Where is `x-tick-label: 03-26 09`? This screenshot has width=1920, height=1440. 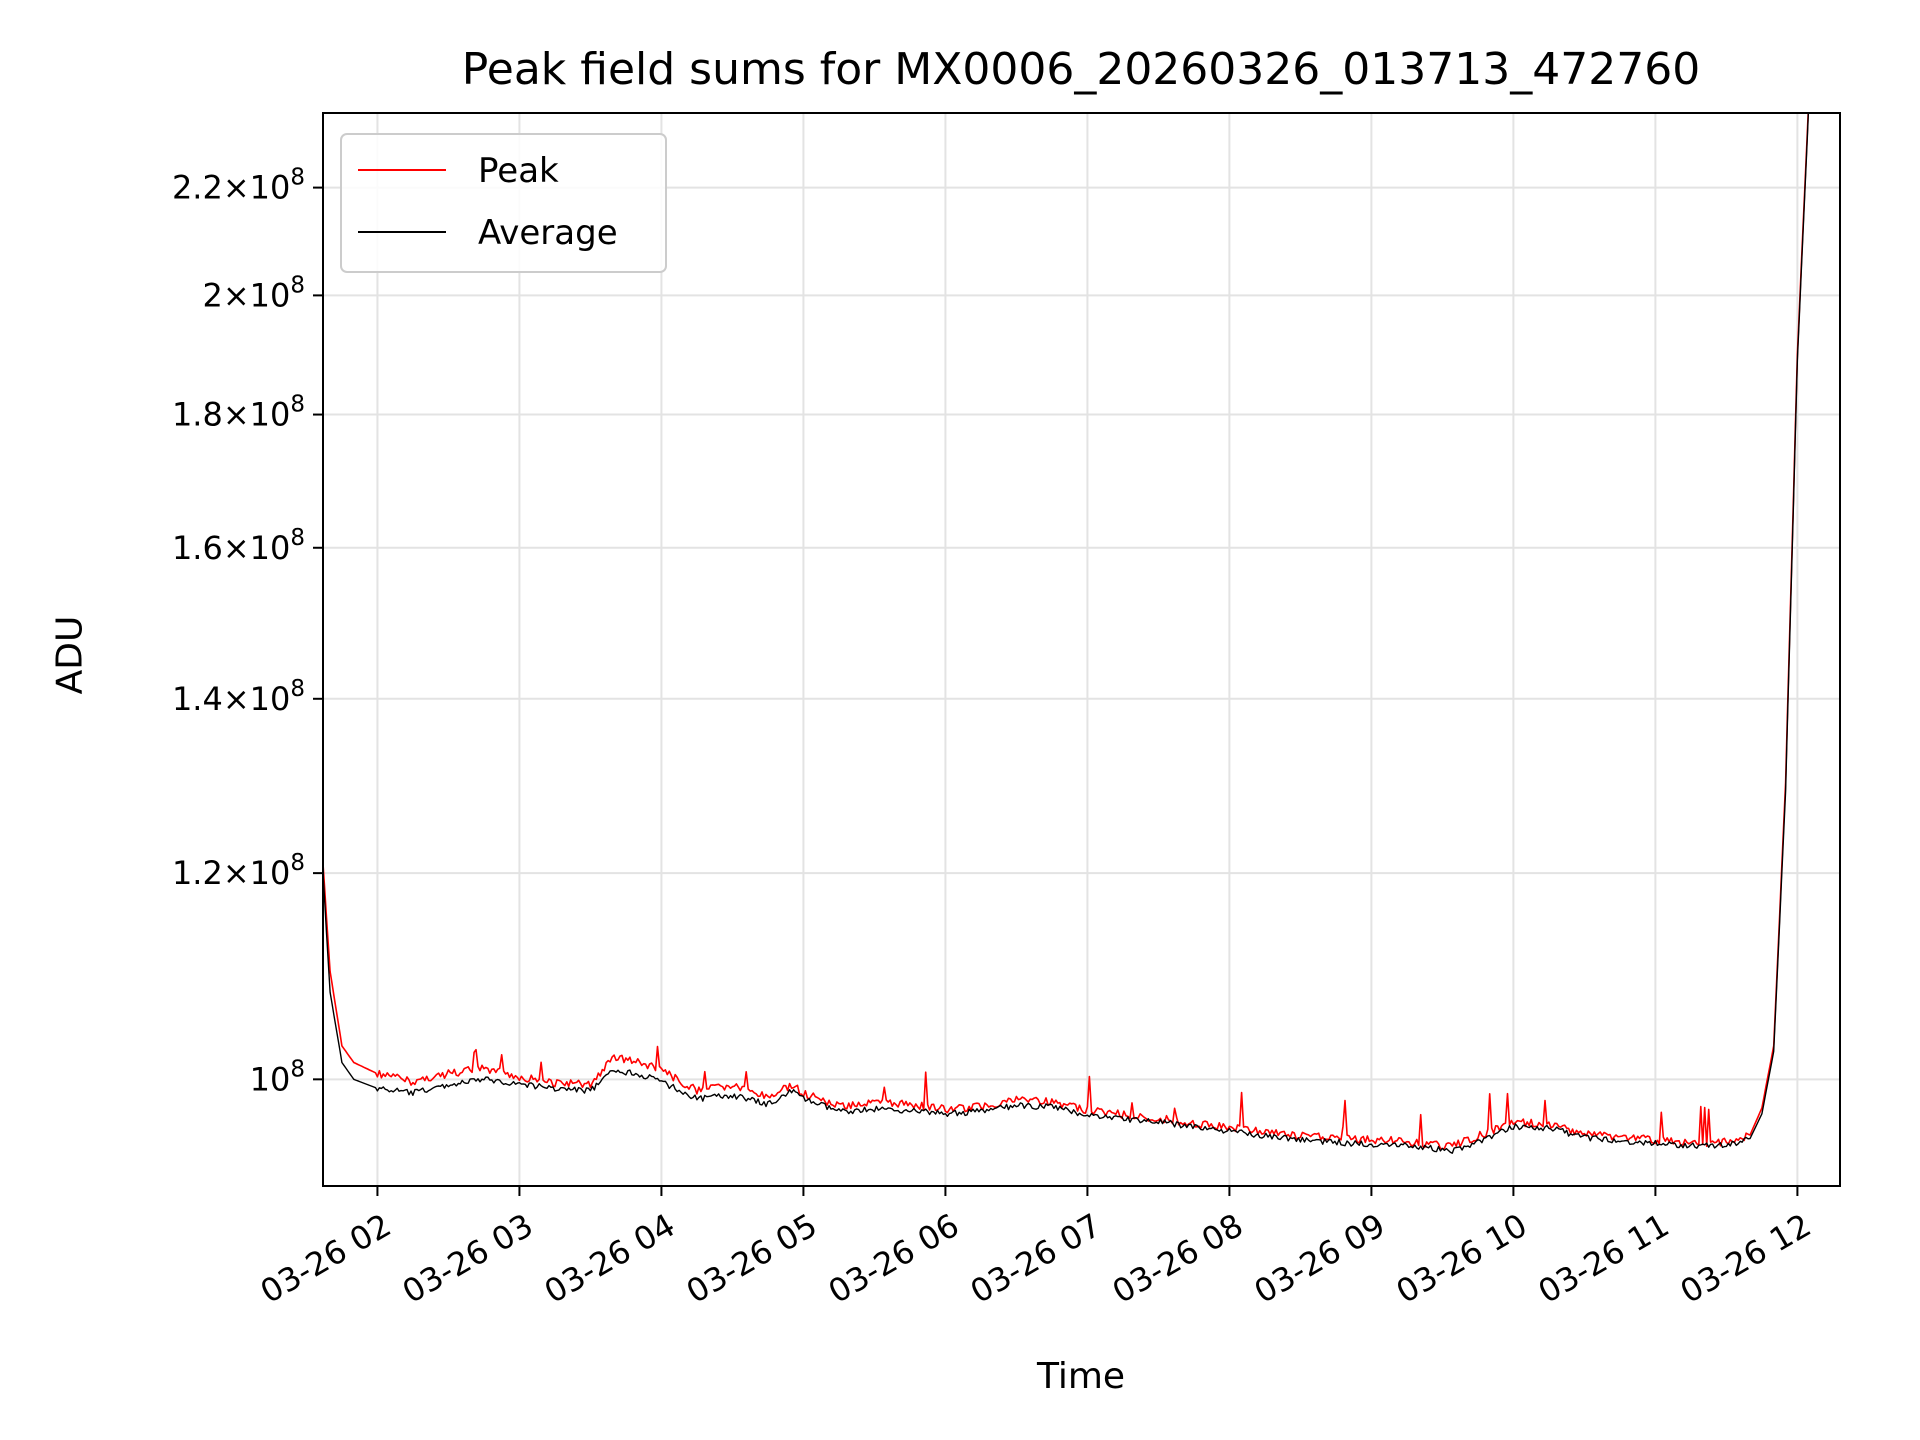 x-tick-label: 03-26 09 is located at coordinates (1320, 1258).